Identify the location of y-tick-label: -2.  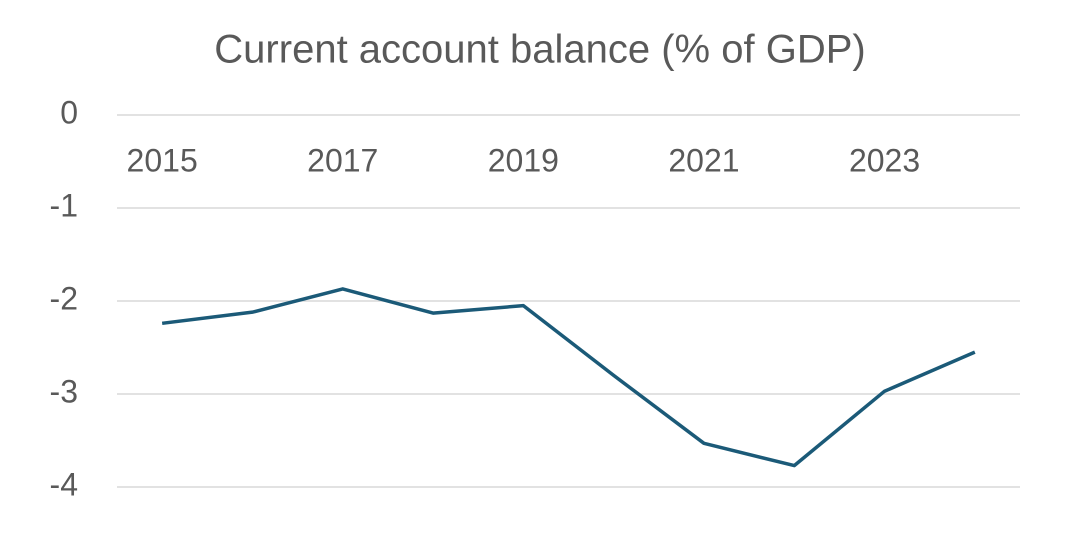
(64, 298).